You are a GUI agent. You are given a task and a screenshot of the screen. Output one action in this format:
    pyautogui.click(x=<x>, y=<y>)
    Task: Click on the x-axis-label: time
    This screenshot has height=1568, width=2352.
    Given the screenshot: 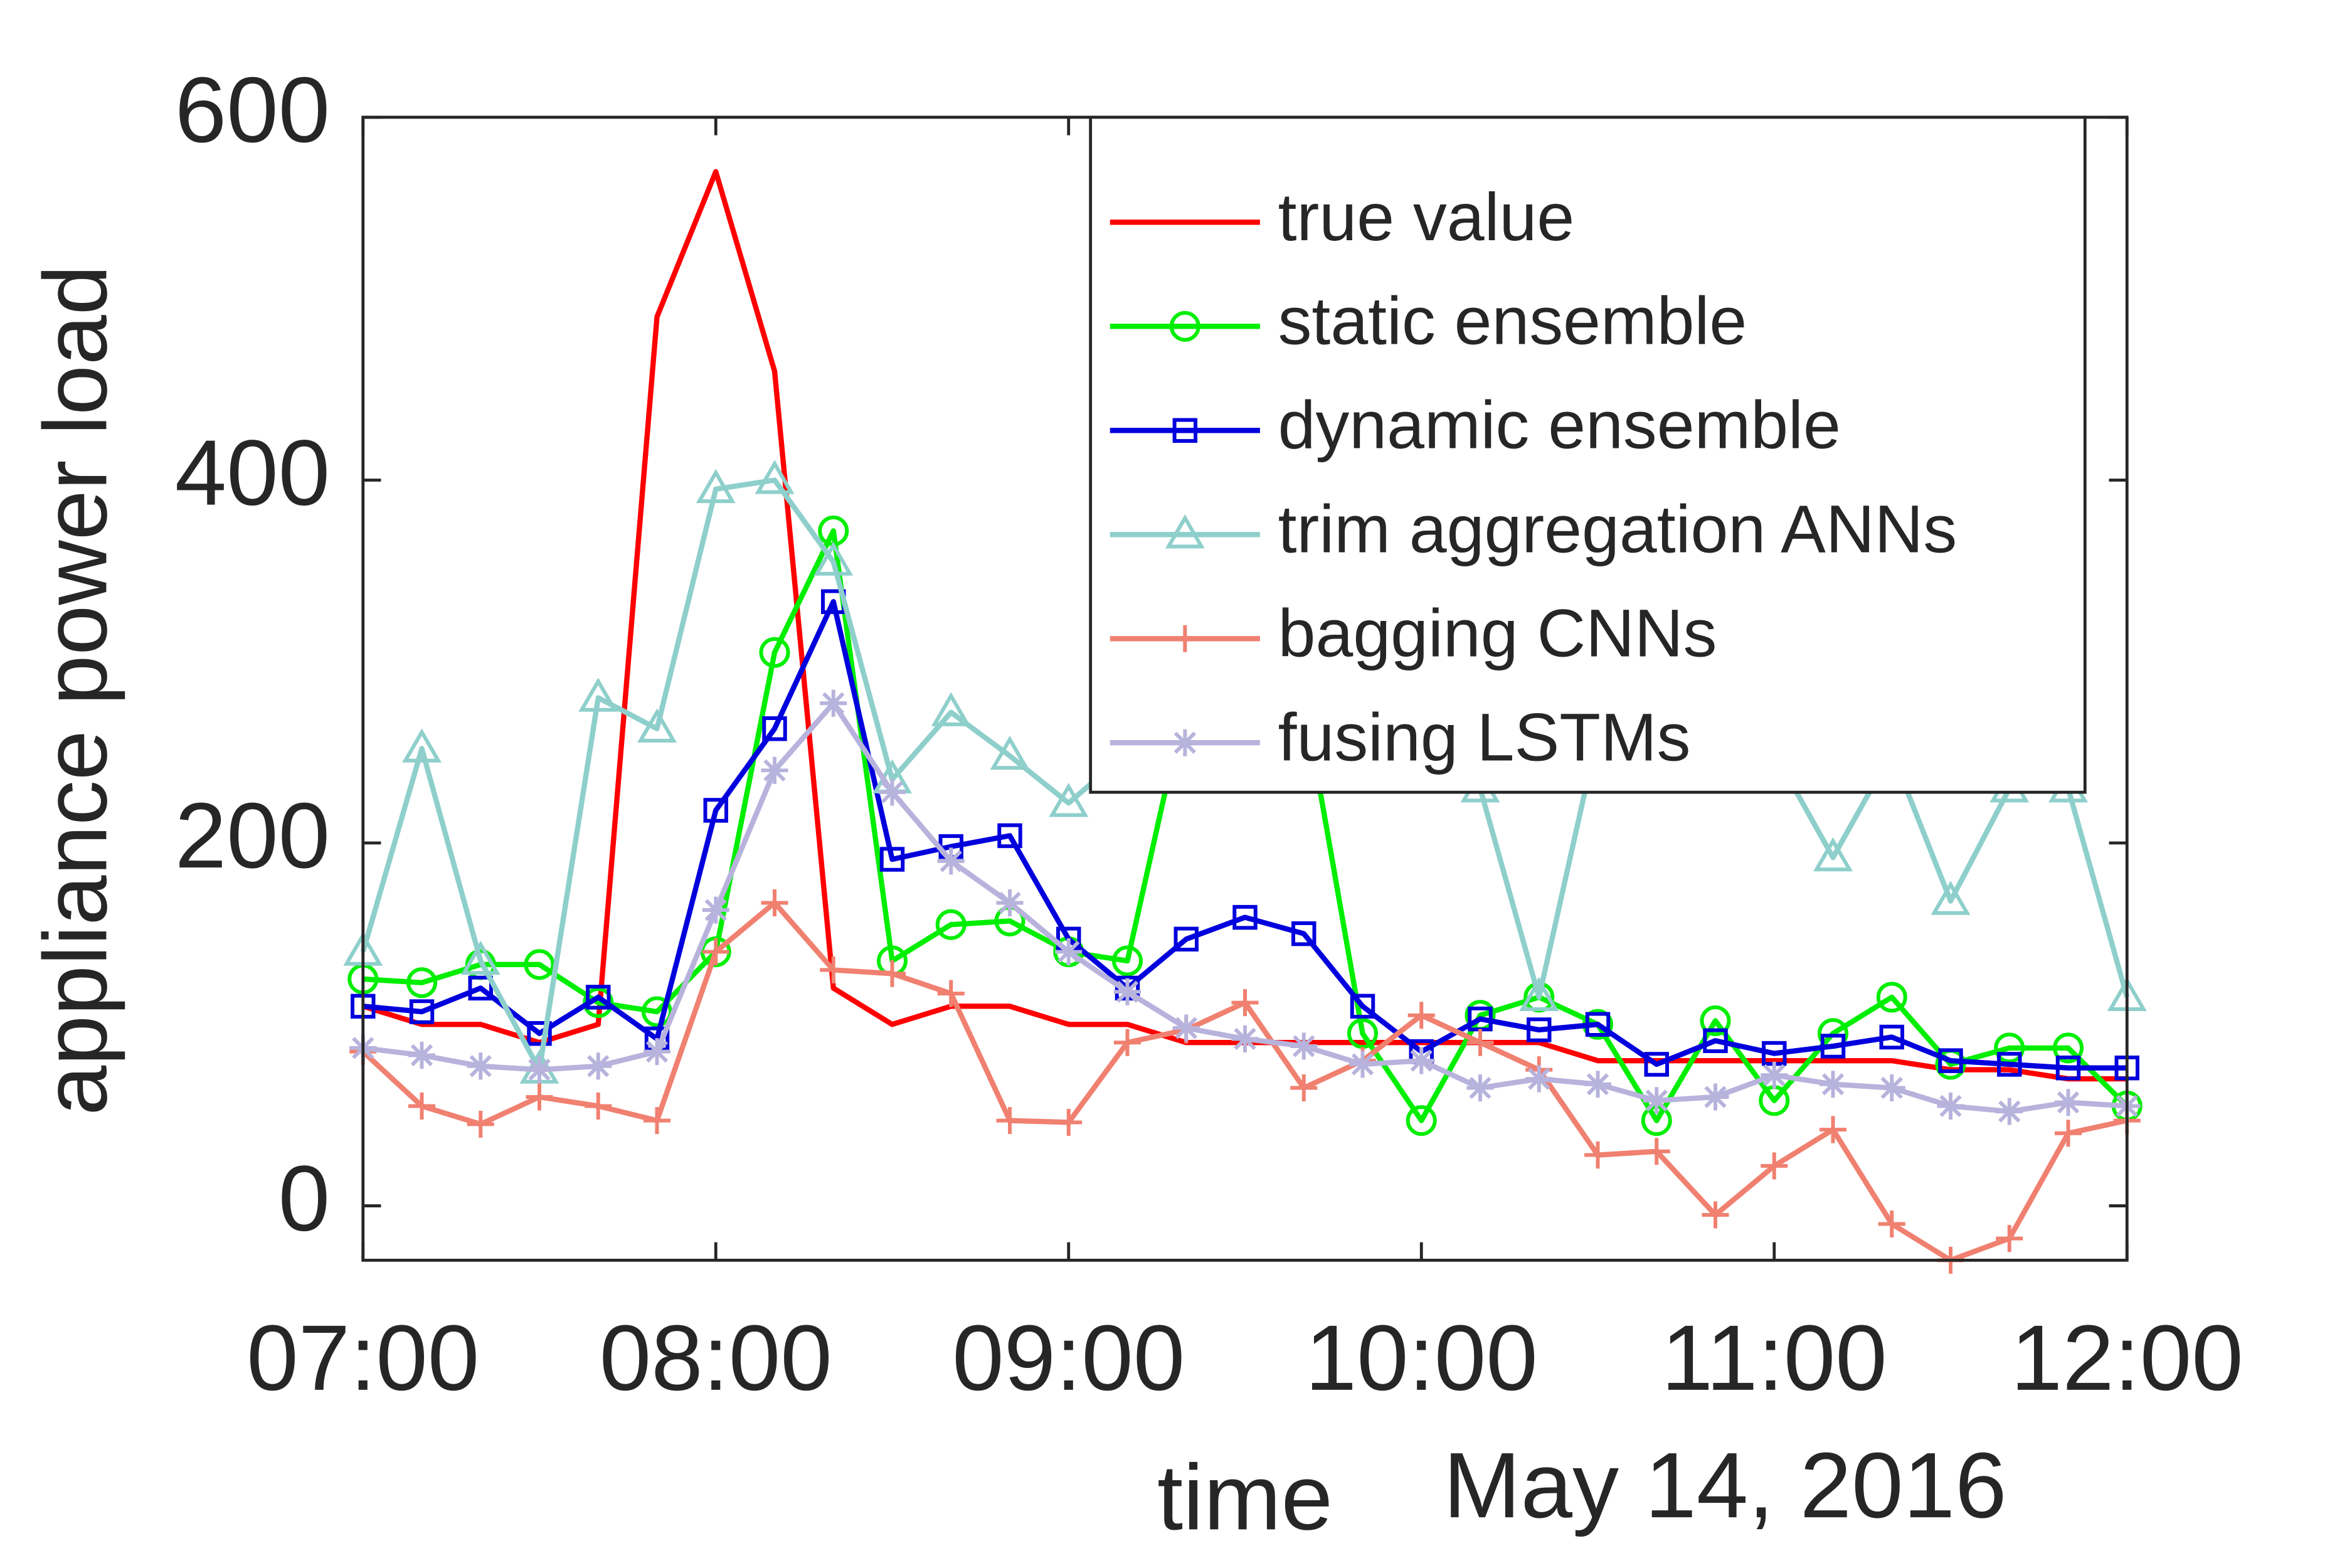 What is the action you would take?
    pyautogui.click(x=1245, y=1497)
    